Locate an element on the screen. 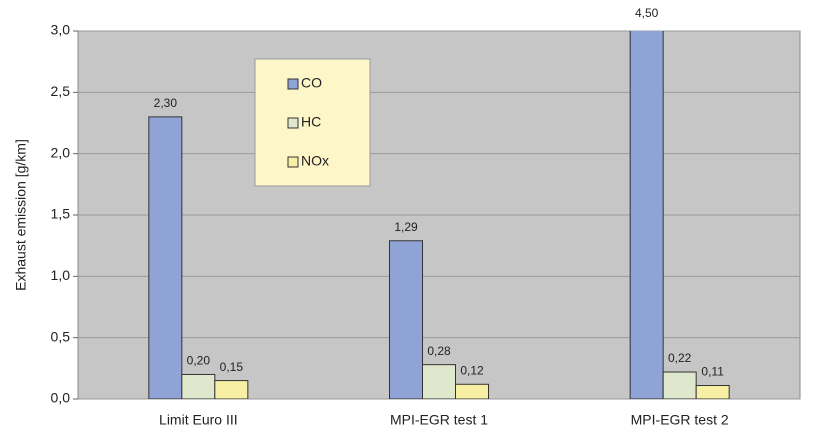 This screenshot has height=437, width=814. y-axis-title: Exhaust emission [g/km] is located at coordinates (21, 215).